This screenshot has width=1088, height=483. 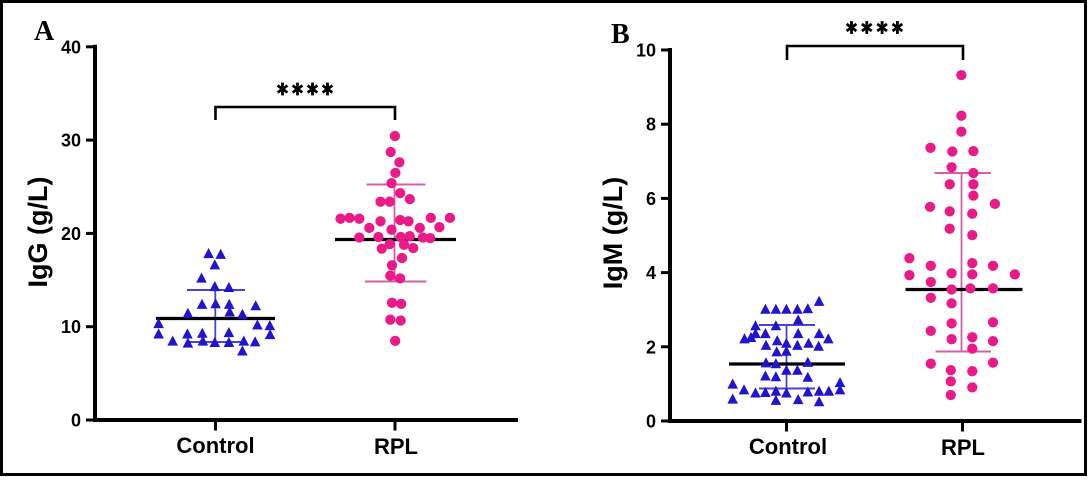 I want to click on svg-text: 2, so click(x=651, y=347).